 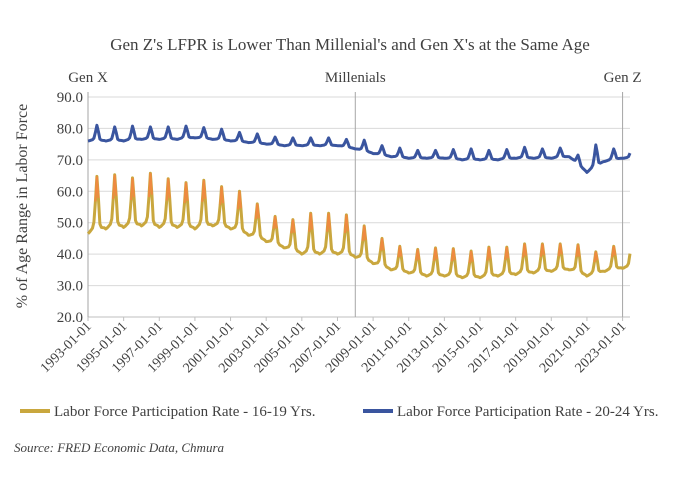 What do you see at coordinates (88, 78) in the screenshot?
I see `generation-label: Gen X` at bounding box center [88, 78].